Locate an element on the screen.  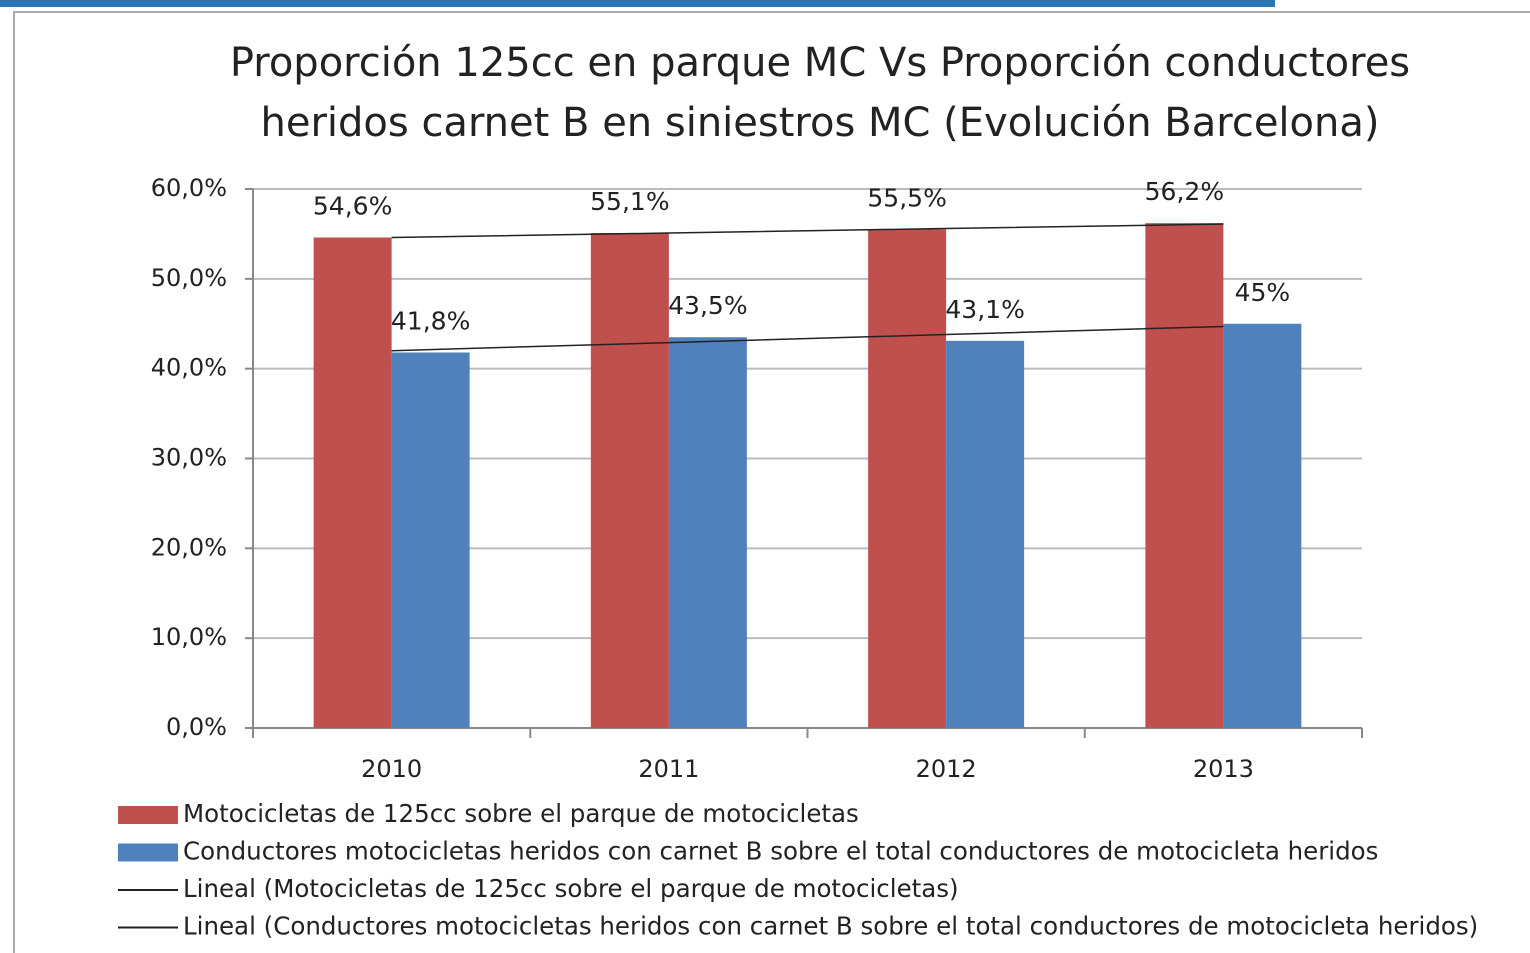
data-label: 43,5% is located at coordinates (707, 305).